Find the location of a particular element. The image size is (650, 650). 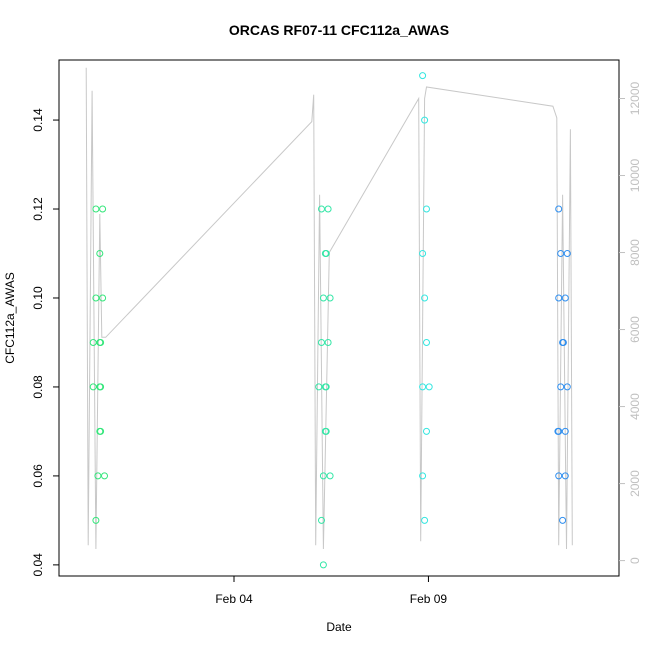

y2-tick-label: 4000 is located at coordinates (635, 406).